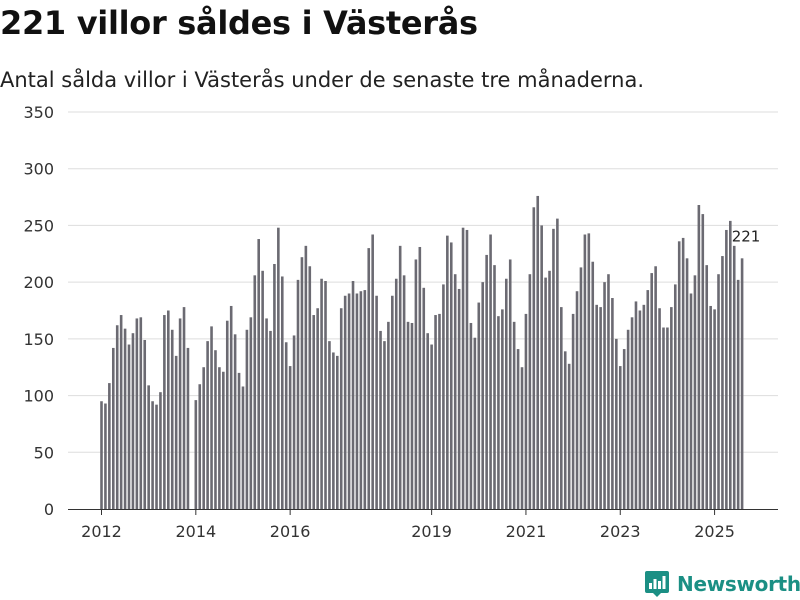 The image size is (800, 600). I want to click on x-tick-label: 2019, so click(431, 531).